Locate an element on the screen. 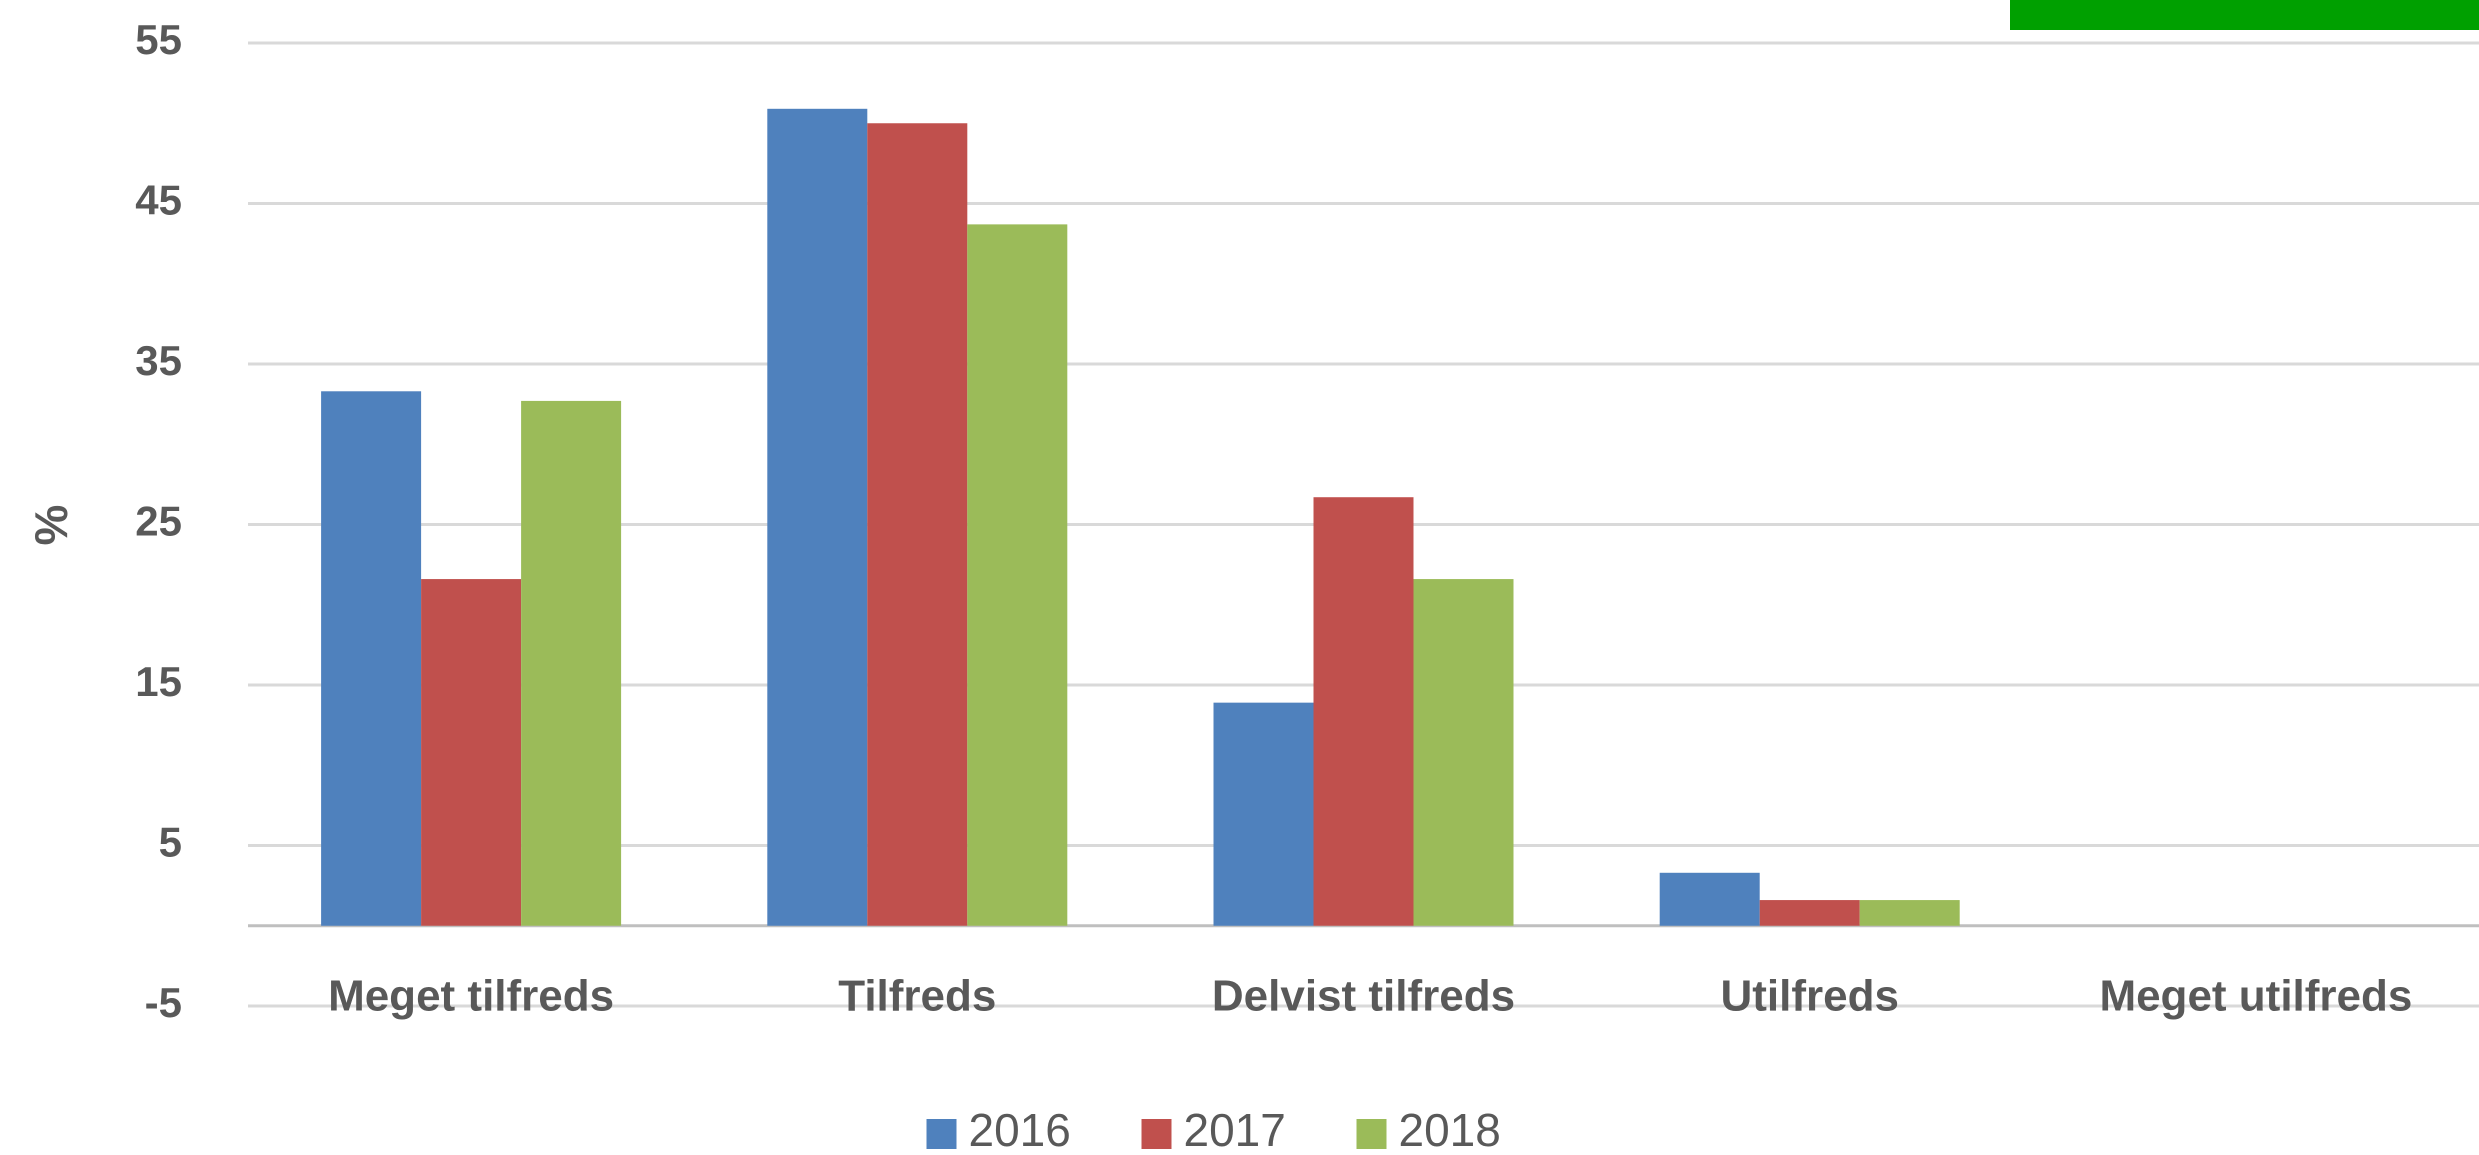 The image size is (2479, 1155). y-tick-label: 25 is located at coordinates (158, 521).